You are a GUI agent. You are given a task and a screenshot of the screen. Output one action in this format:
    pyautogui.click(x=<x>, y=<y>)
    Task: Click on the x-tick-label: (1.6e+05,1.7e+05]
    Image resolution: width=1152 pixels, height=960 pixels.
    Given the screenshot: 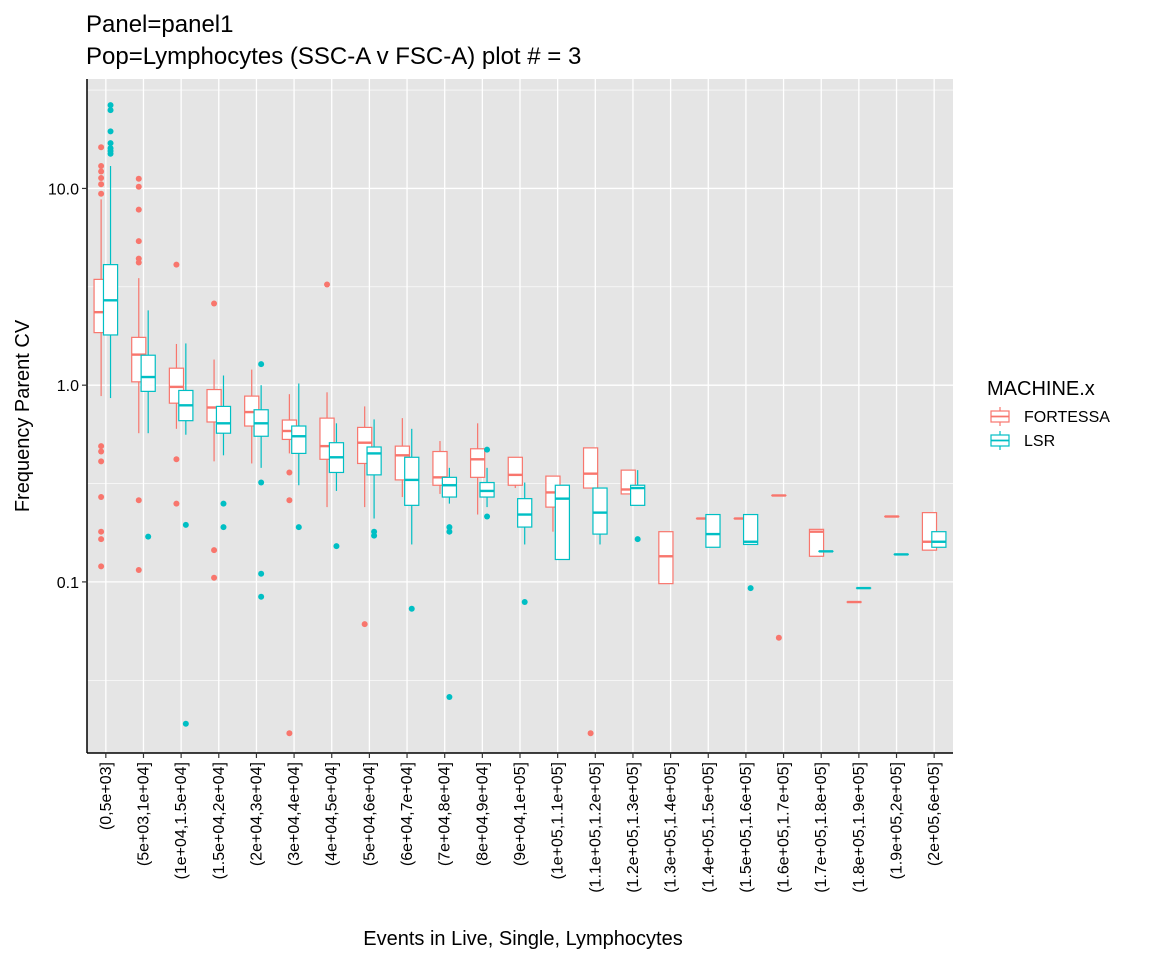 What is the action you would take?
    pyautogui.click(x=784, y=827)
    